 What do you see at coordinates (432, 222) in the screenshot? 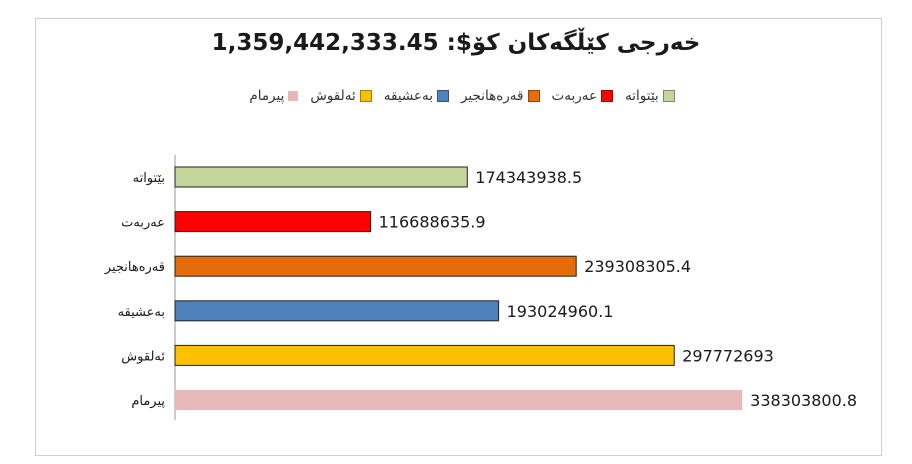
I see `data-label: 116688635.9` at bounding box center [432, 222].